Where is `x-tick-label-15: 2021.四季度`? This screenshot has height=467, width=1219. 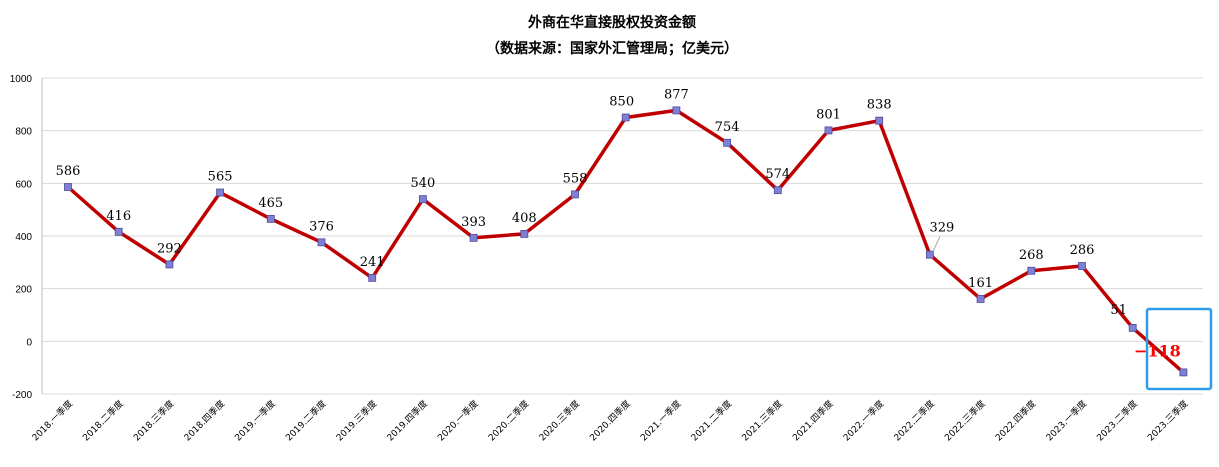
x-tick-label-15: 2021.四季度 is located at coordinates (813, 421).